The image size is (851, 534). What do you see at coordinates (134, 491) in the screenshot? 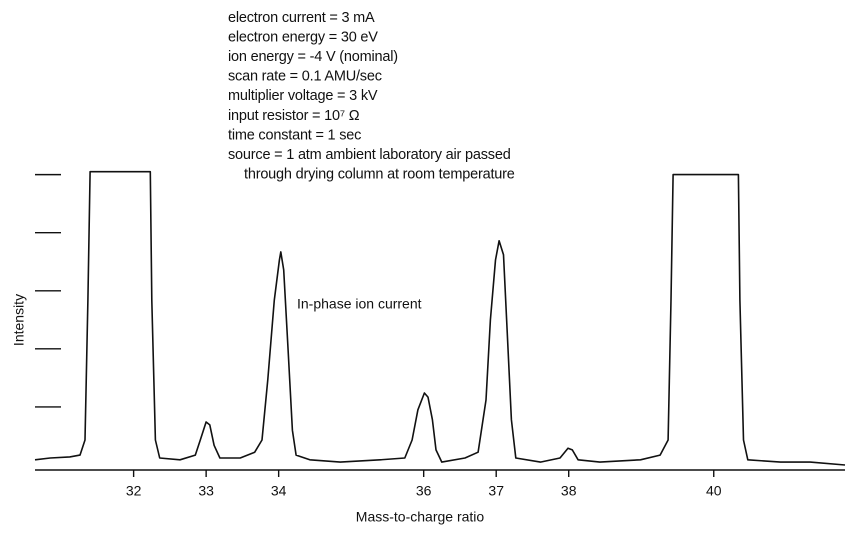
I see `x-tick-label: 32` at bounding box center [134, 491].